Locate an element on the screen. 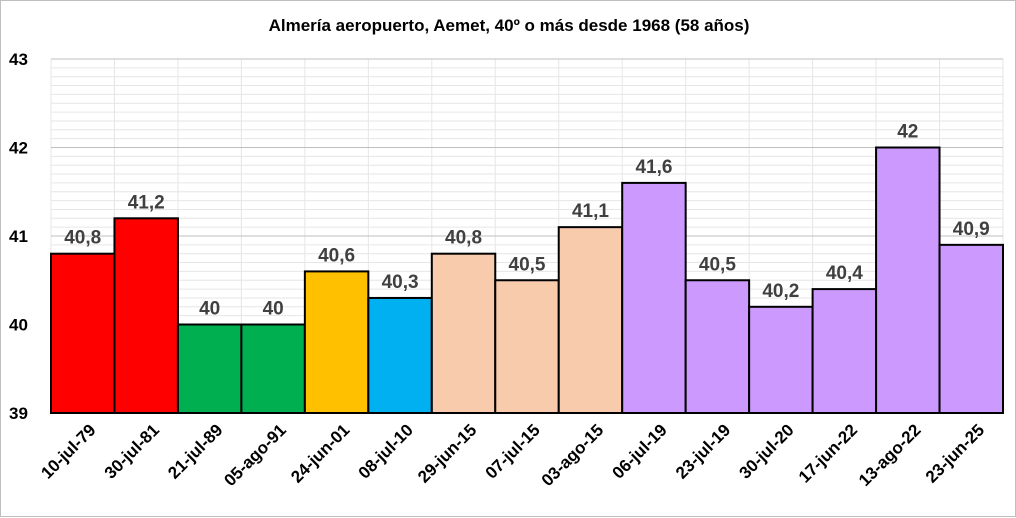 The width and height of the screenshot is (1016, 518). data-label: 40,2 is located at coordinates (780, 291).